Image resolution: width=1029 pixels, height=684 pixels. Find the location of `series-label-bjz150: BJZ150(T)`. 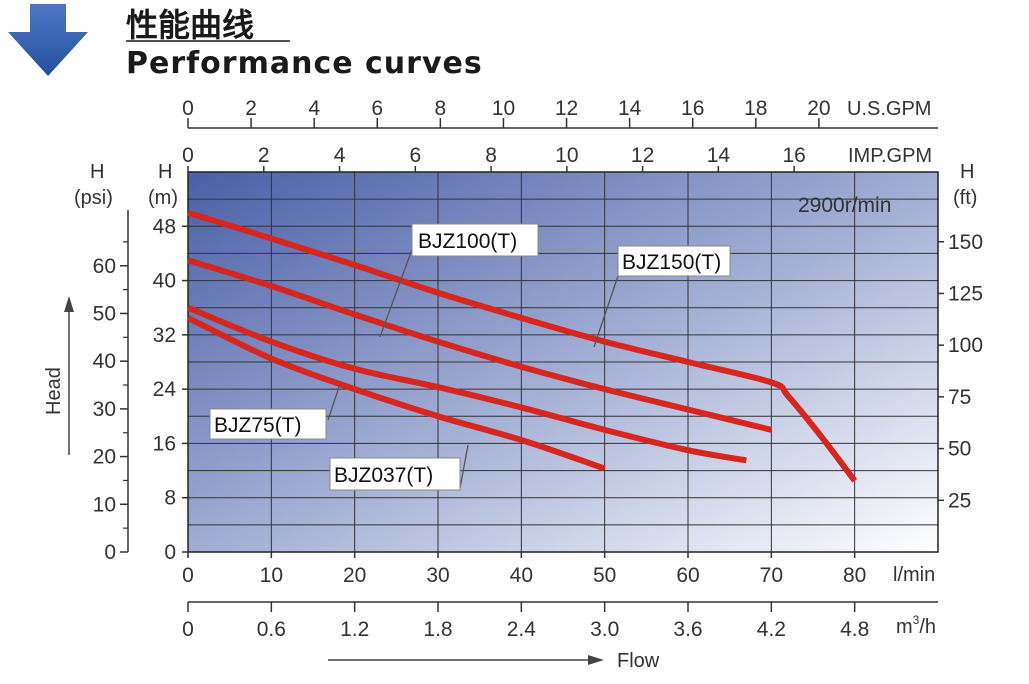

series-label-bjz150: BJZ150(T) is located at coordinates (674, 261).